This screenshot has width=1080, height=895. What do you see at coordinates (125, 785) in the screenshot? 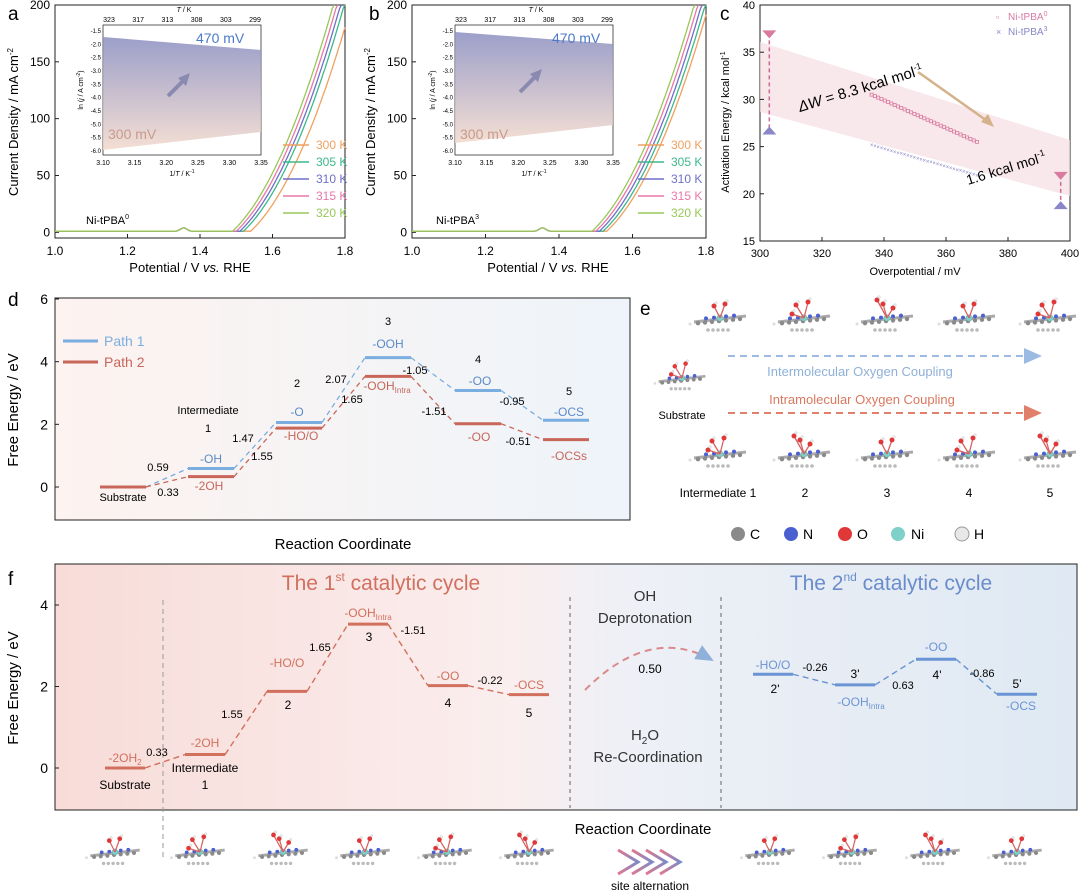
I see `panel-f-substrate: Substrate` at bounding box center [125, 785].